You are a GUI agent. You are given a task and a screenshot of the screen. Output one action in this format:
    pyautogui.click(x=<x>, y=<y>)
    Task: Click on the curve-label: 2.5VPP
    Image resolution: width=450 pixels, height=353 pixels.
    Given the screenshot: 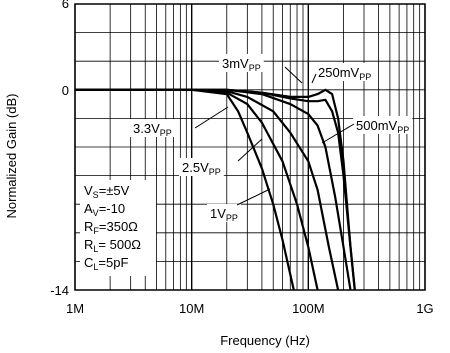 What is the action you would take?
    pyautogui.click(x=201, y=168)
    